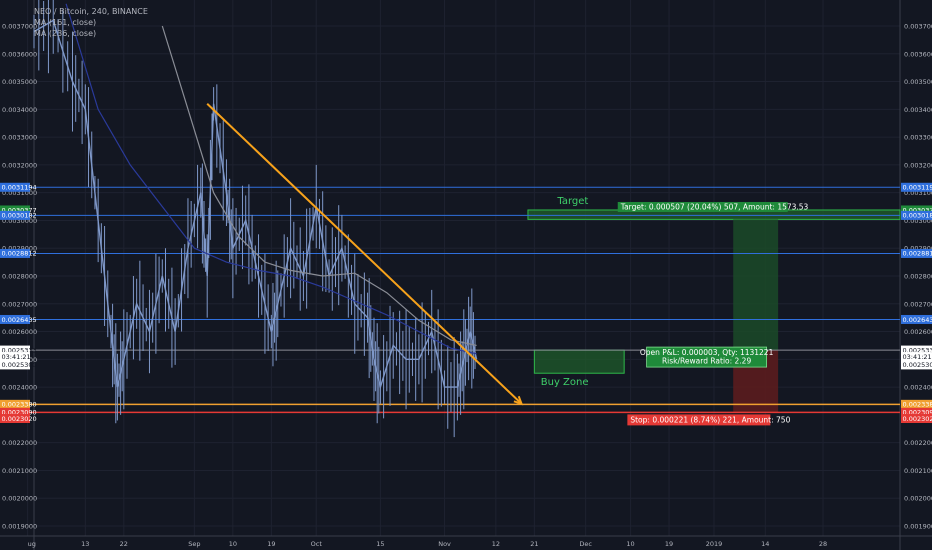  What do you see at coordinates (19, 249) in the screenshot?
I see `y-axis-left-tick: 0.0029000` at bounding box center [19, 249].